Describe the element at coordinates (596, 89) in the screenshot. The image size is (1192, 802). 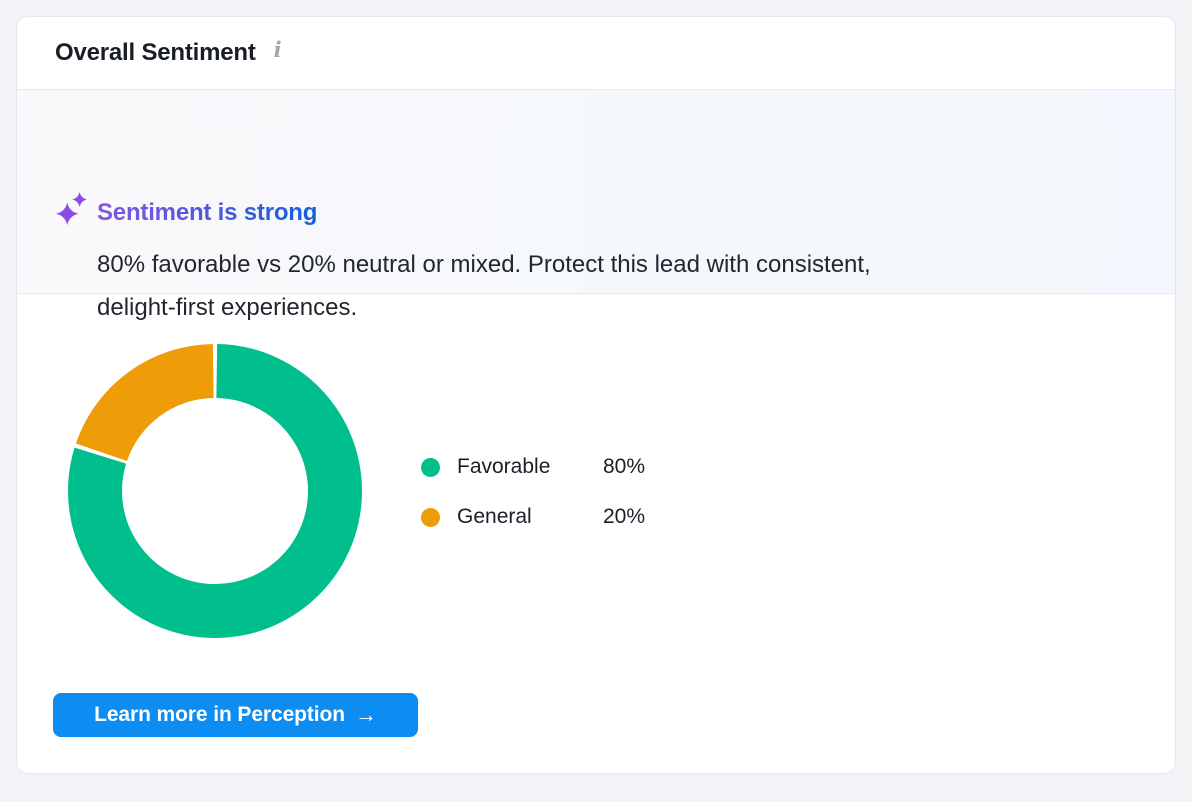
I see `header-divider` at that location.